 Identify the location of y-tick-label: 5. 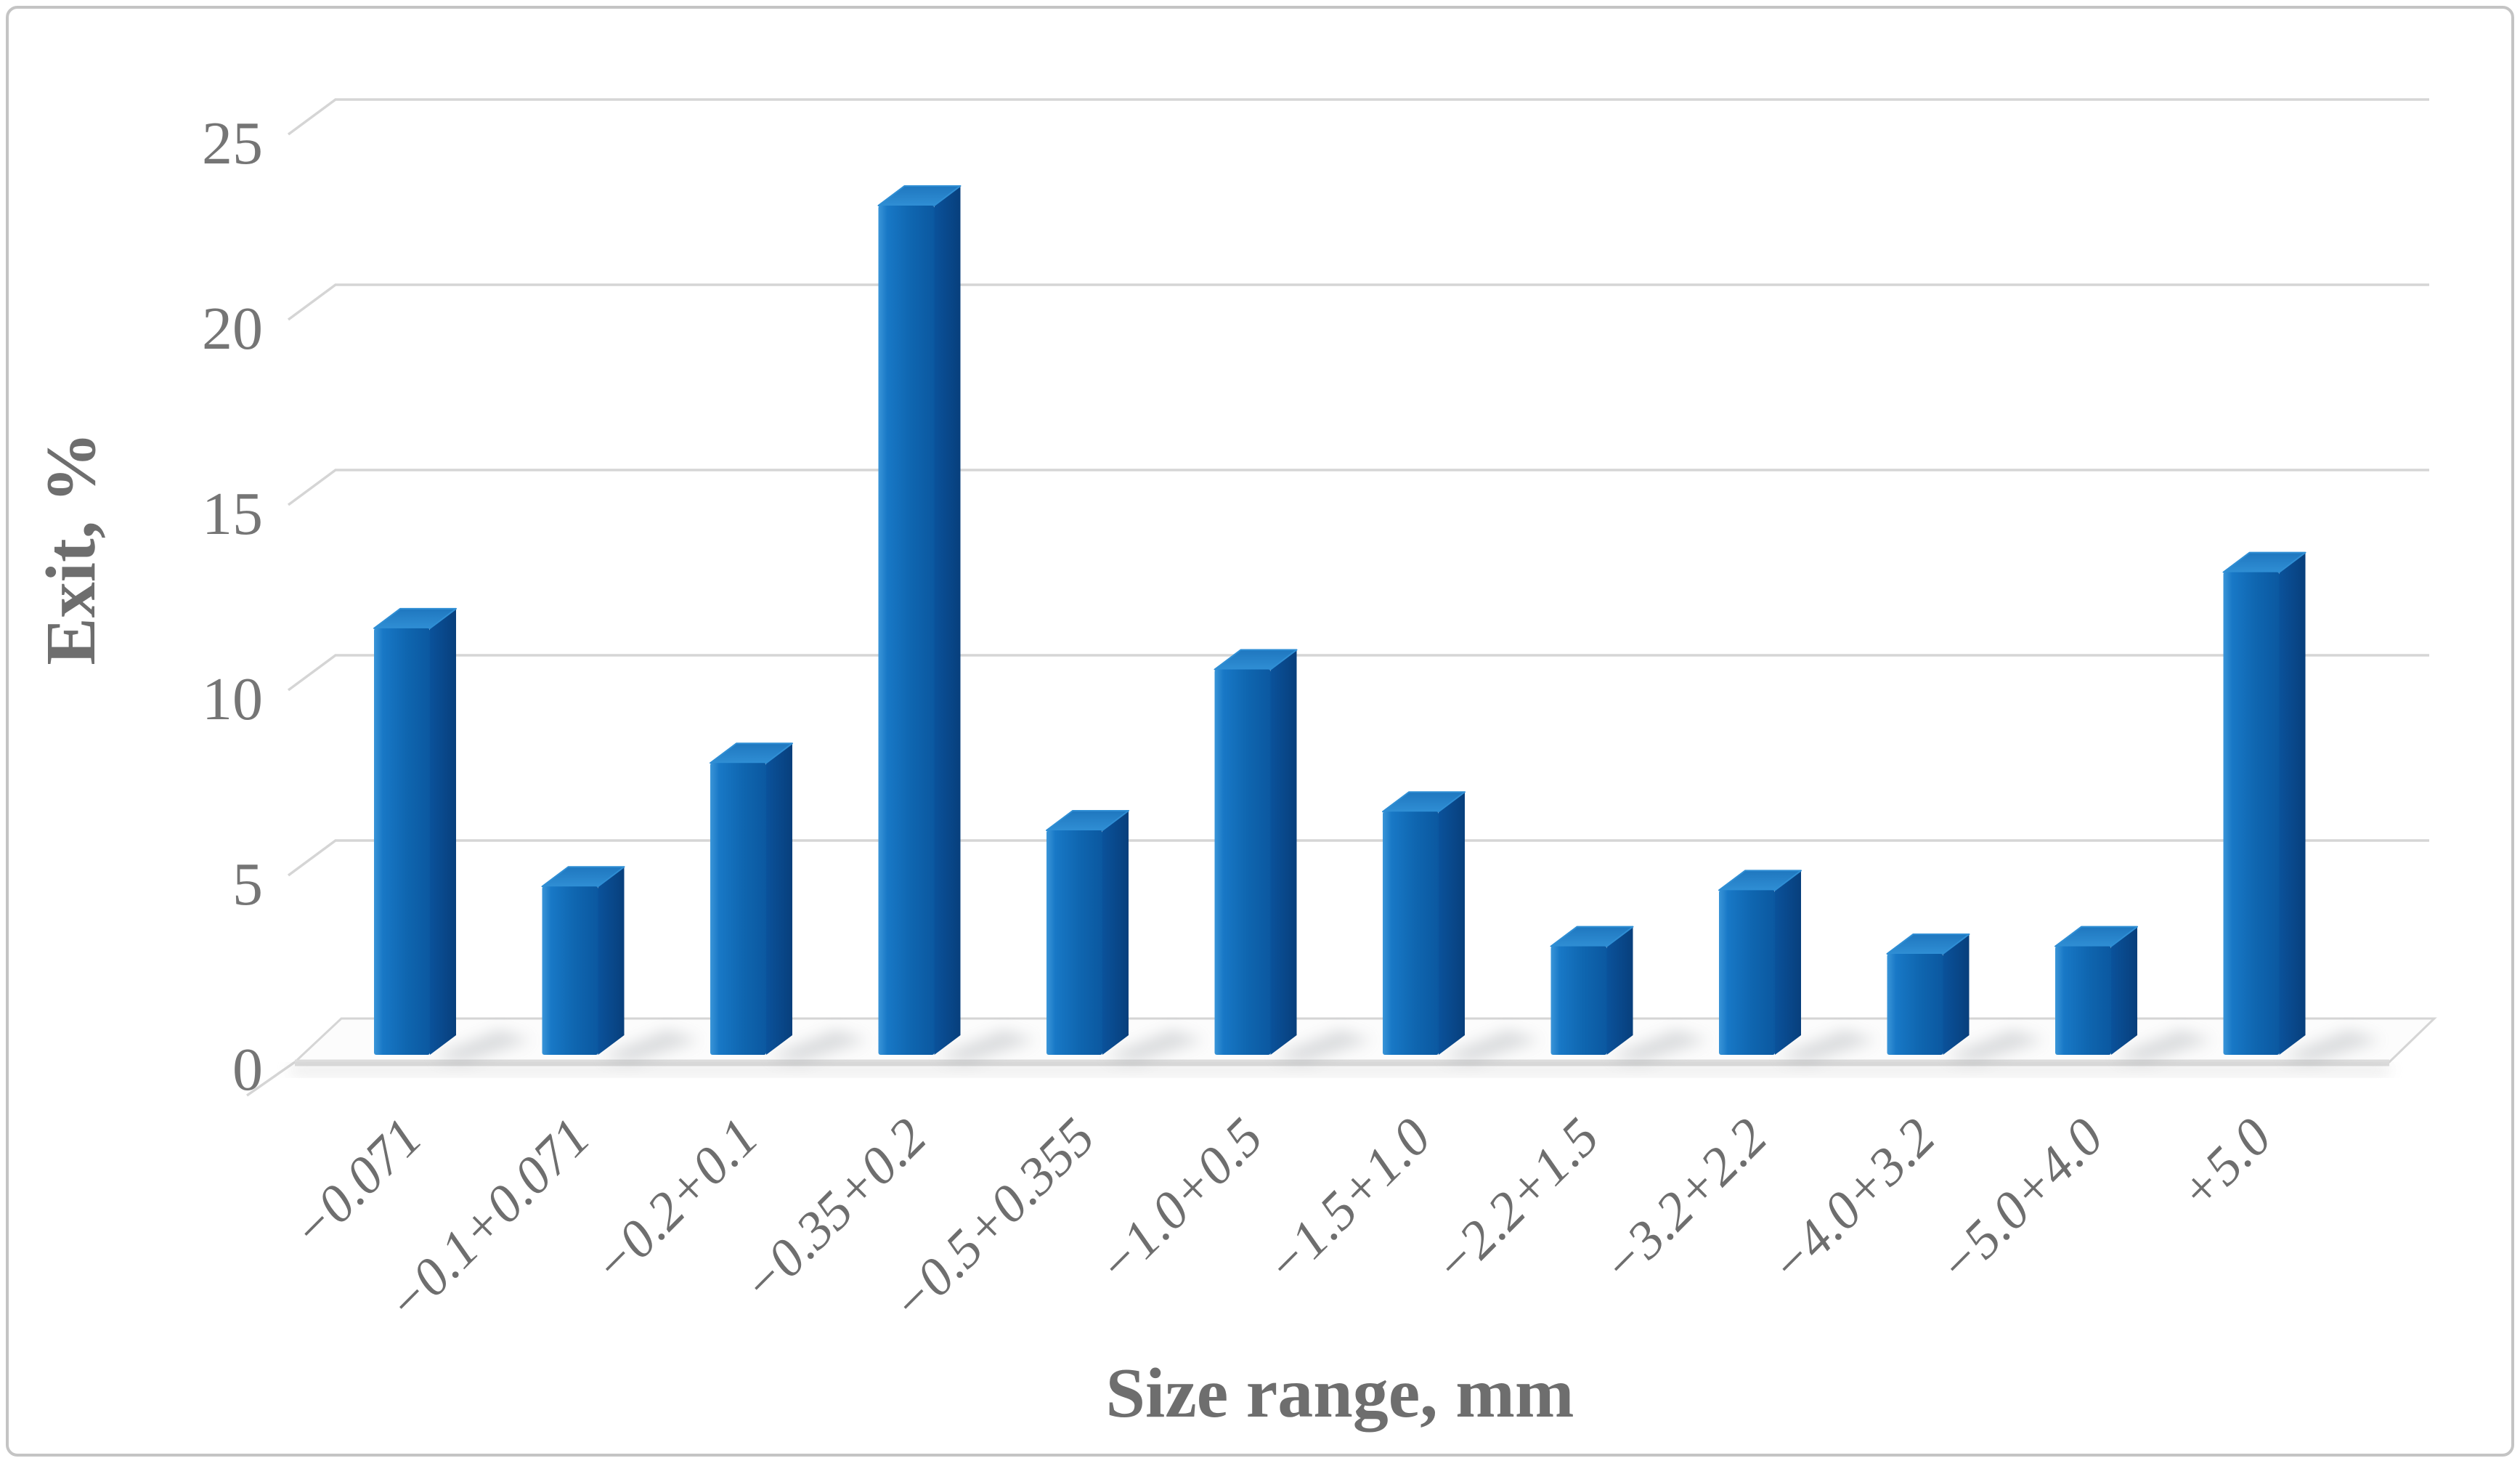
(247, 884).